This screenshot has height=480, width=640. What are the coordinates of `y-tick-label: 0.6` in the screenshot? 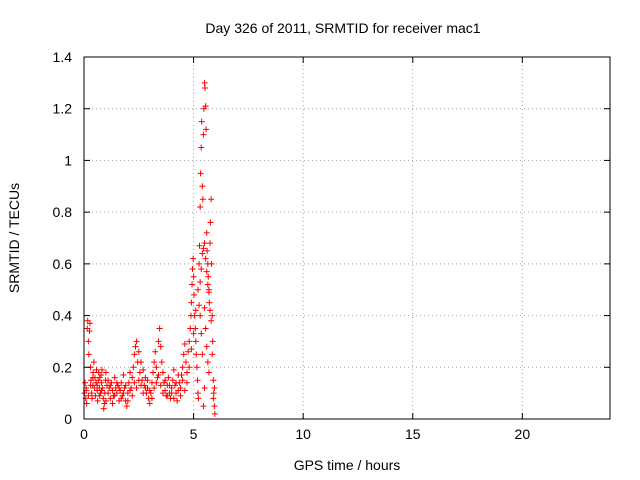 It's located at (63, 264).